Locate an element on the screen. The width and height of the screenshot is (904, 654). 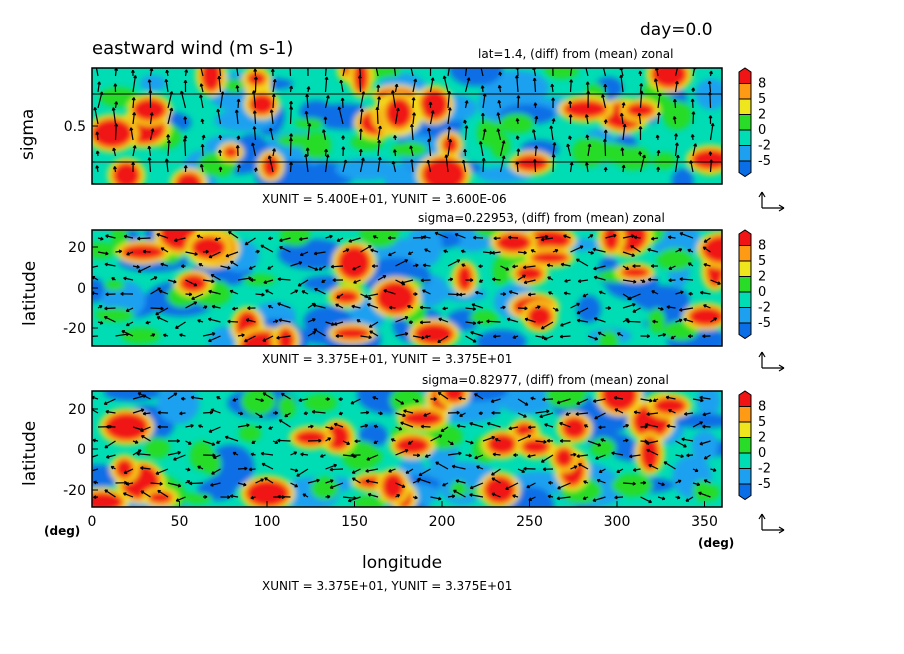
top-blob is located at coordinates (677, 115).